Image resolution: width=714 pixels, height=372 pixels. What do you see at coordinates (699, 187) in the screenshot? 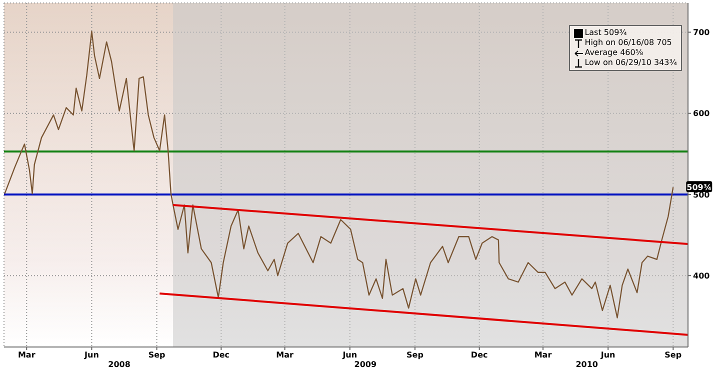
I see `annotation: 509¾` at bounding box center [699, 187].